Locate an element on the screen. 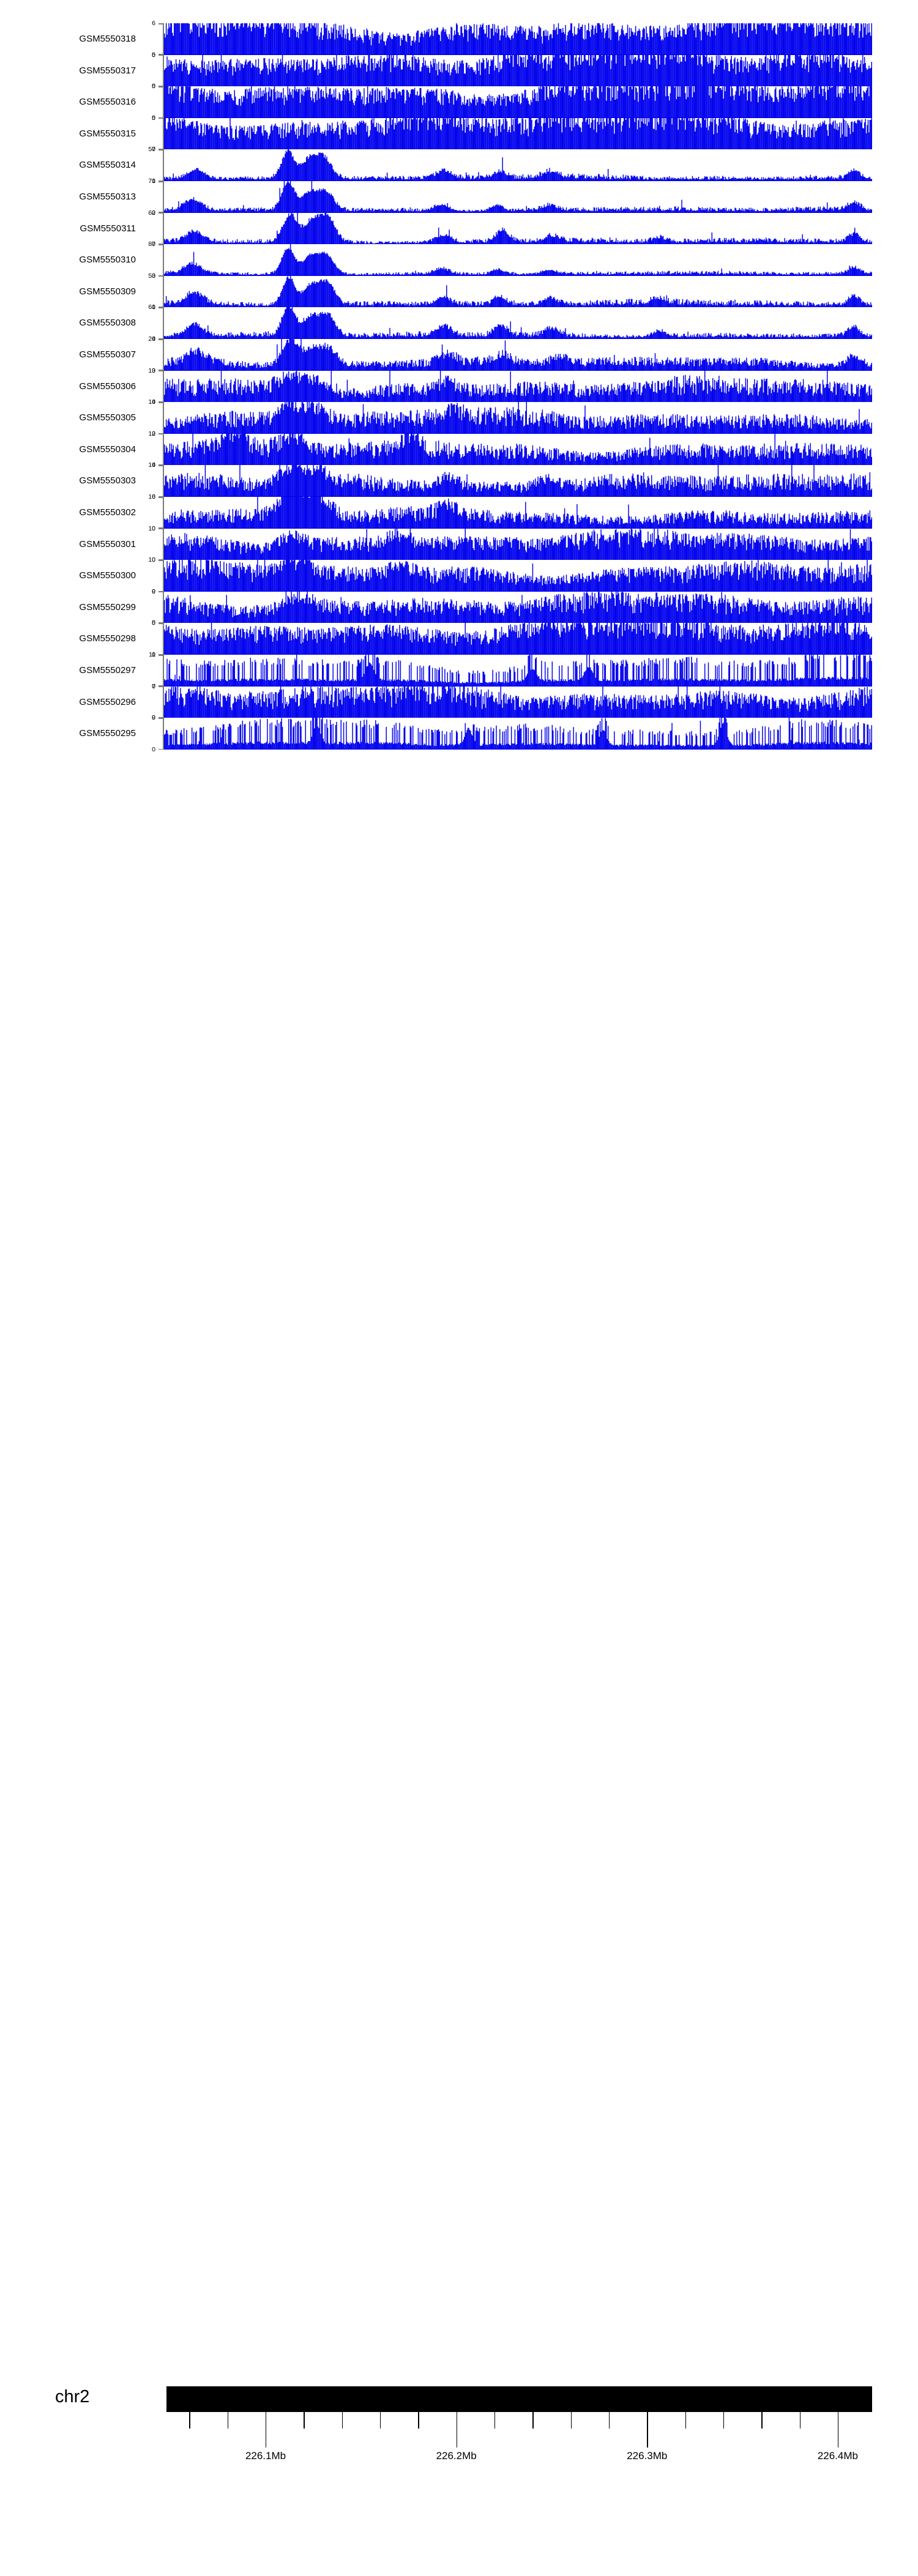 The width and height of the screenshot is (918, 2576). y-axis-max-label: 87 is located at coordinates (151, 244).